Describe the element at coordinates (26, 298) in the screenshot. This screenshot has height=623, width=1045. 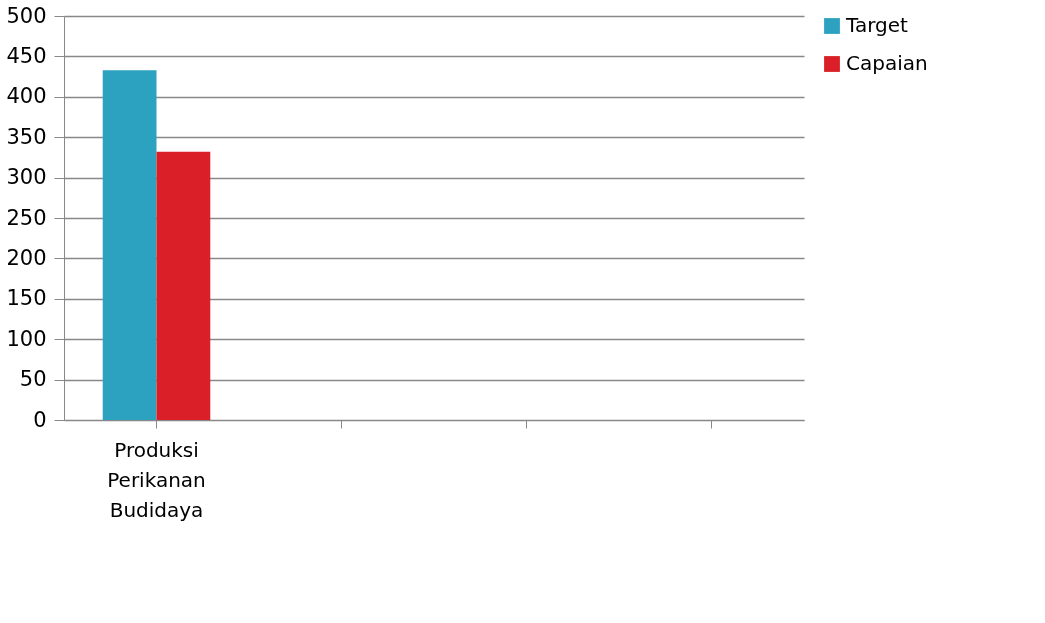
I see `y-tick-label: 150` at that location.